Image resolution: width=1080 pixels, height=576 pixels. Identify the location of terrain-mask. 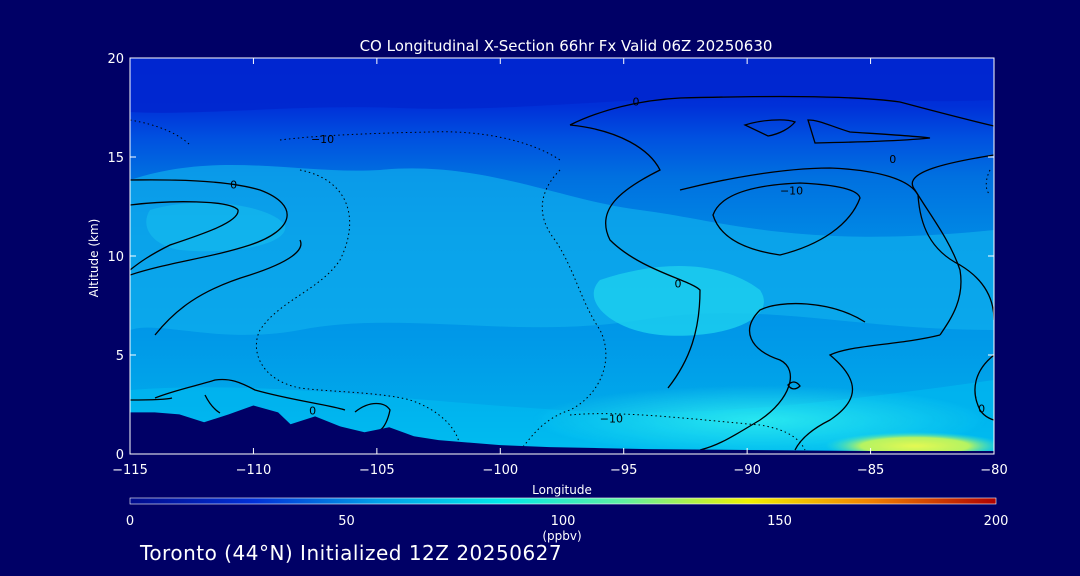
(562, 429).